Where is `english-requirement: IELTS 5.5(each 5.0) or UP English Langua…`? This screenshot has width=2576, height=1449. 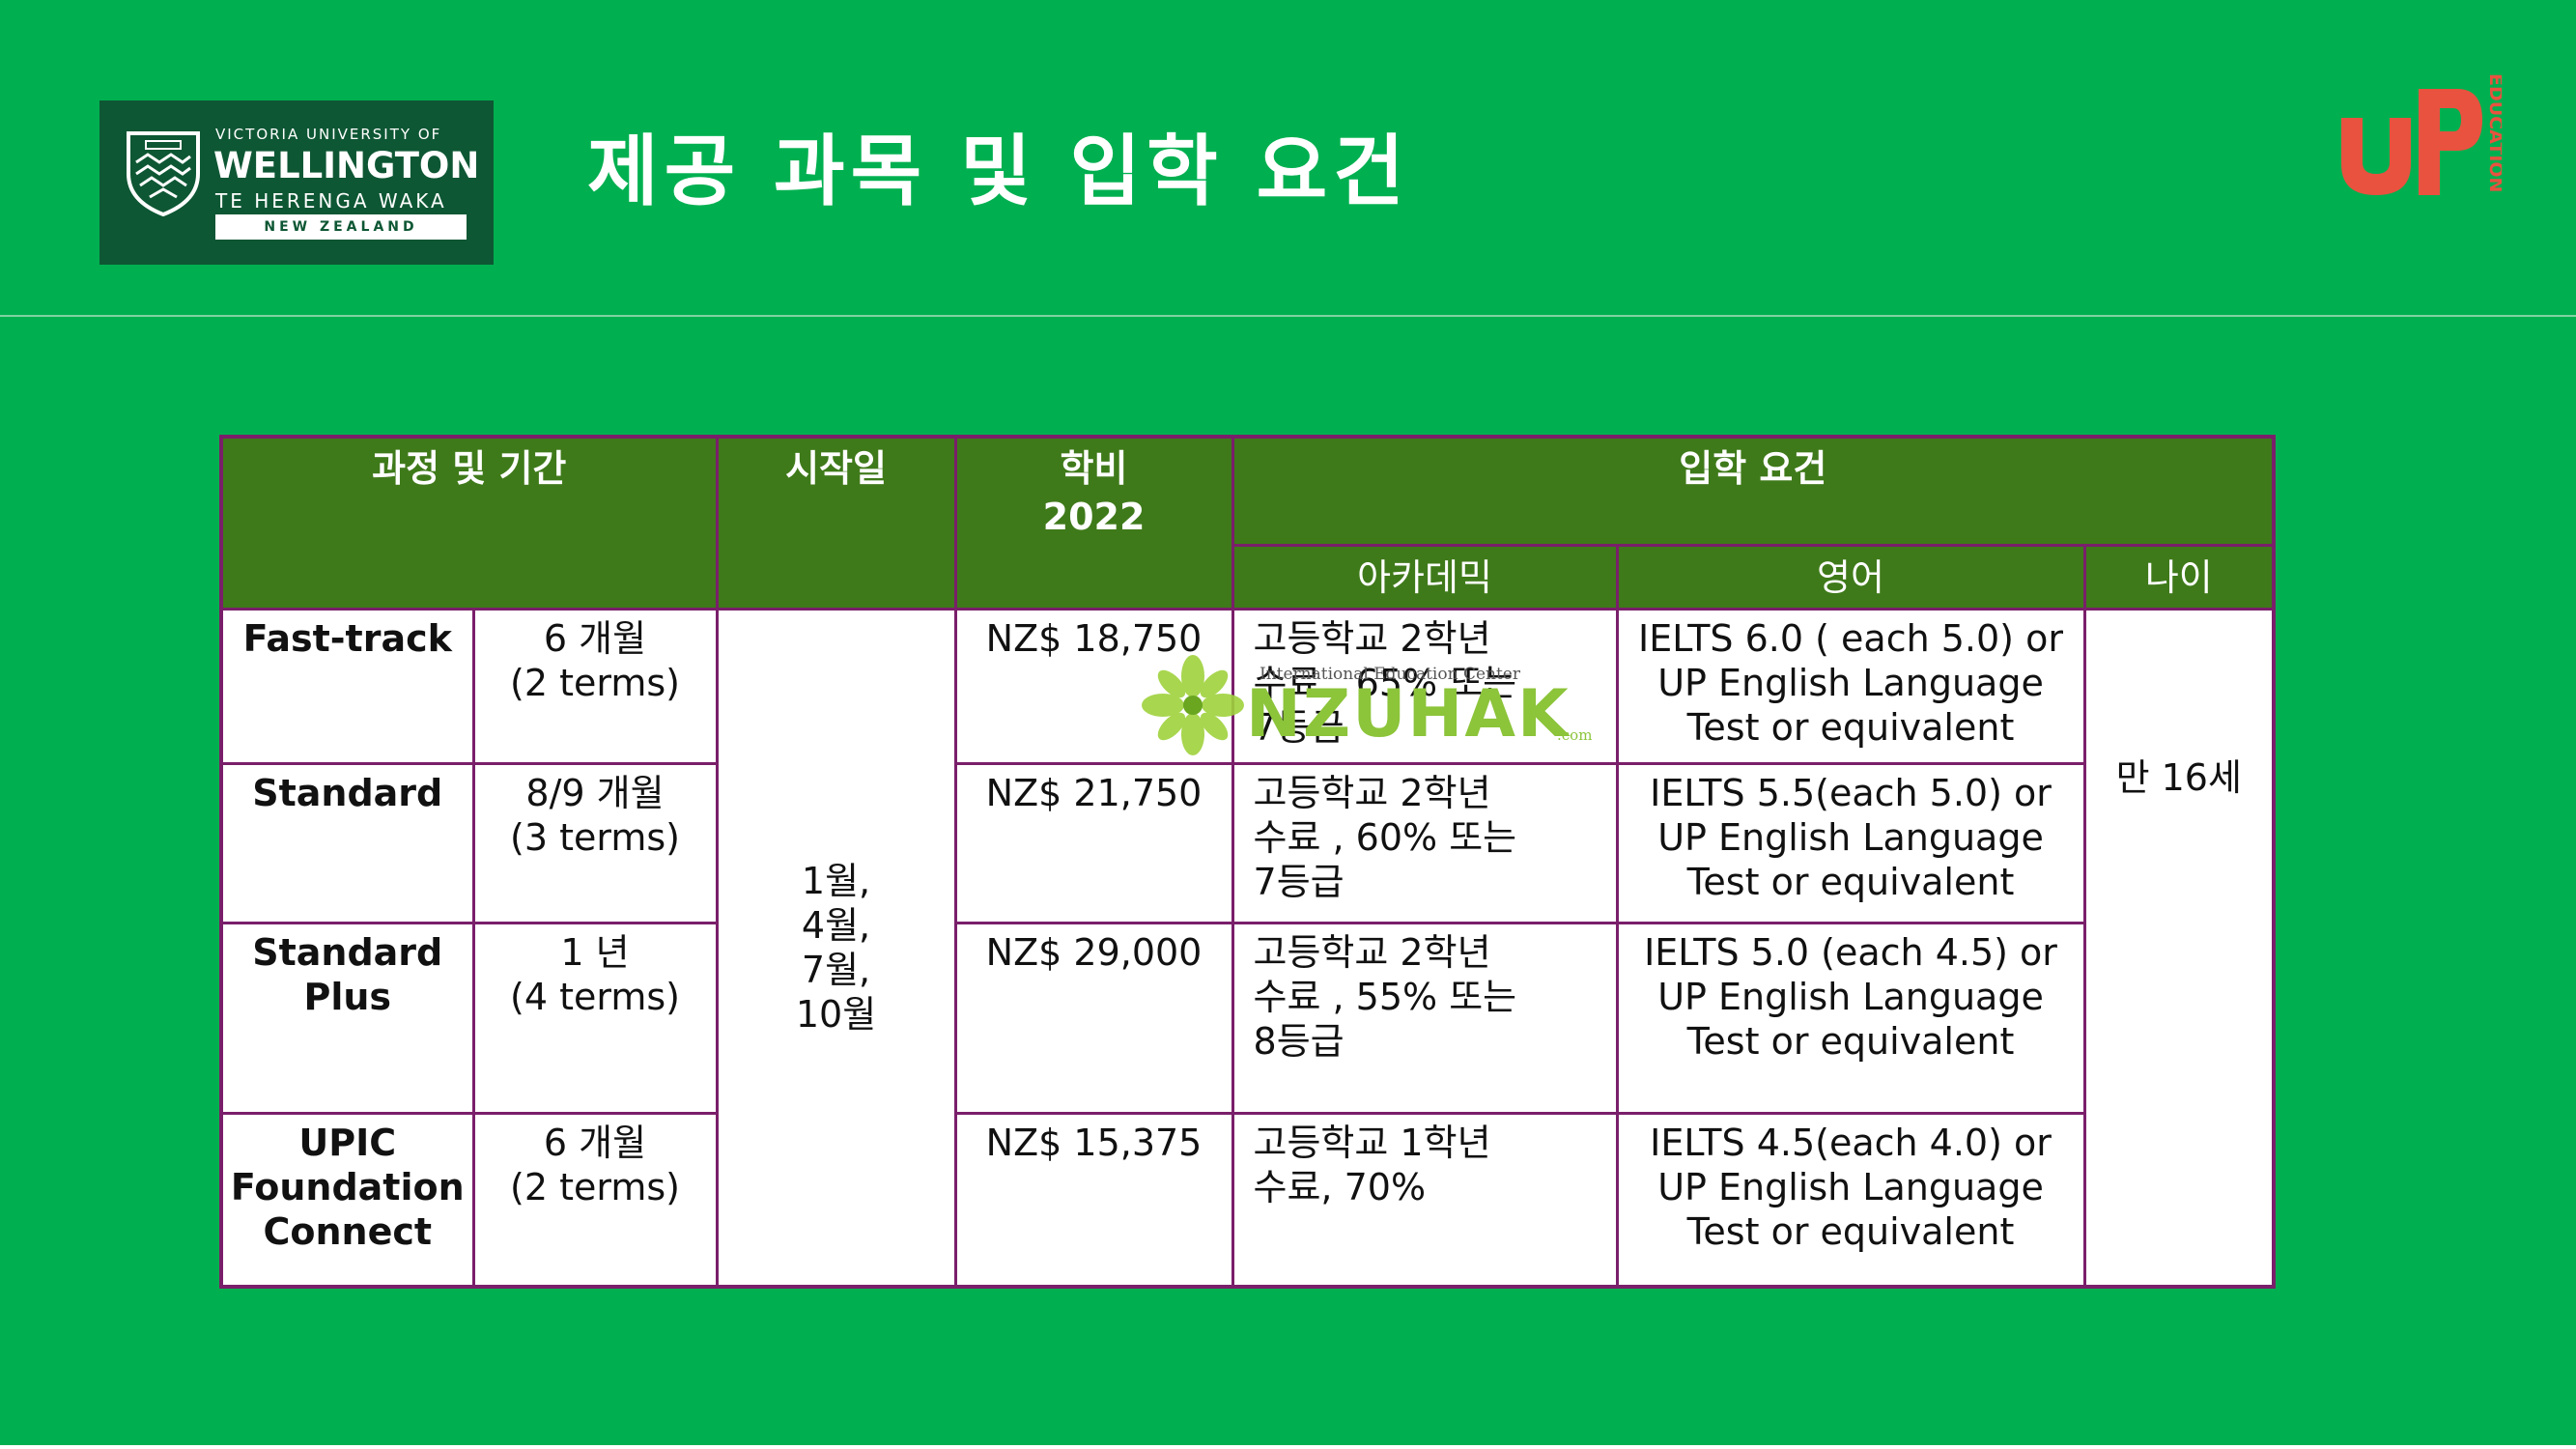
english-requirement: IELTS 5.5(each 5.0) or UP English Langua… is located at coordinates (1850, 843).